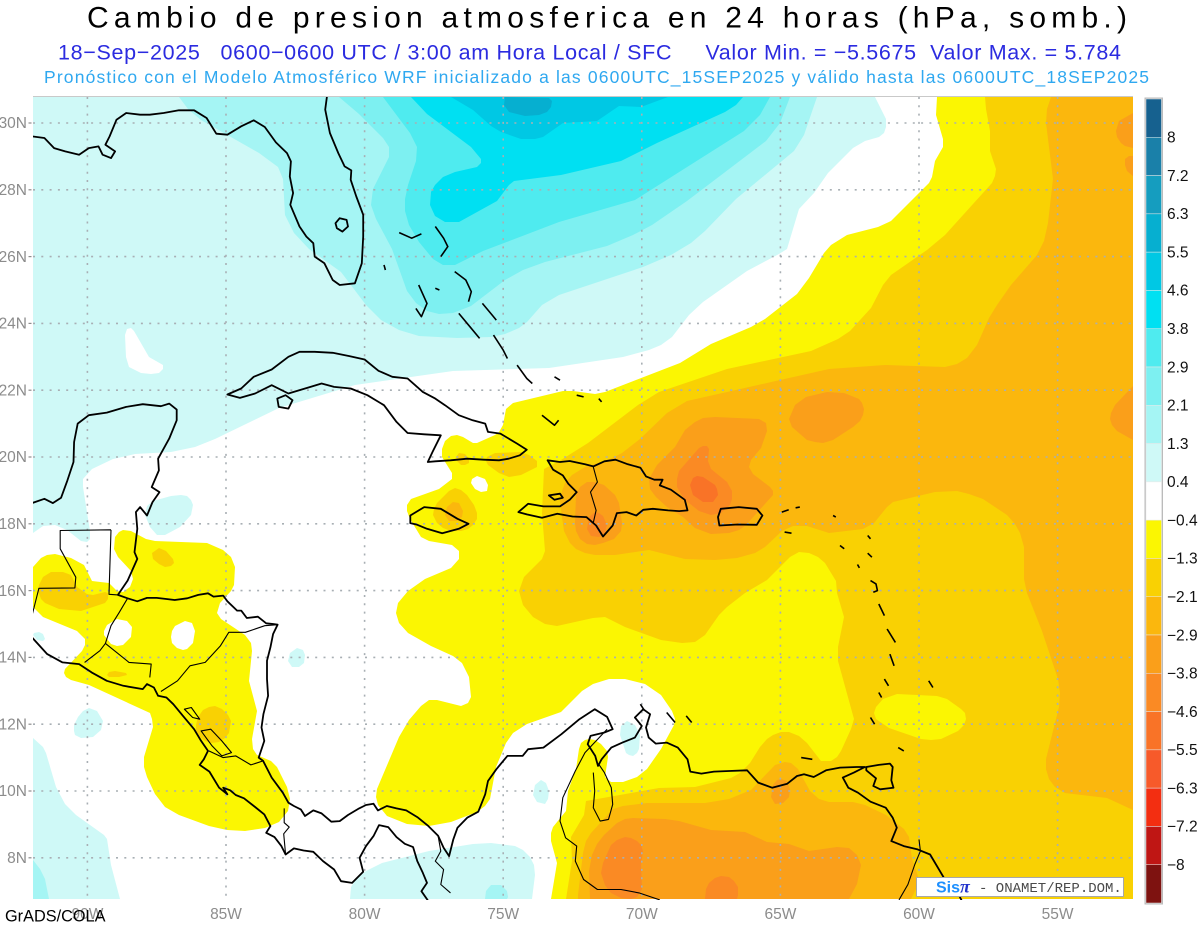 This screenshot has width=1200, height=932. I want to click on svg-text: 8, so click(1171, 138).